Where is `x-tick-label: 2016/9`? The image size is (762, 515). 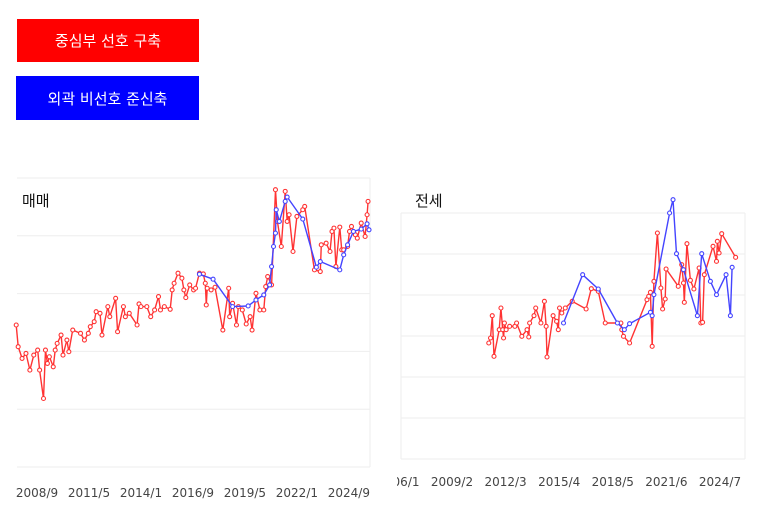
x-tick-label: 2016/9 is located at coordinates (193, 493).